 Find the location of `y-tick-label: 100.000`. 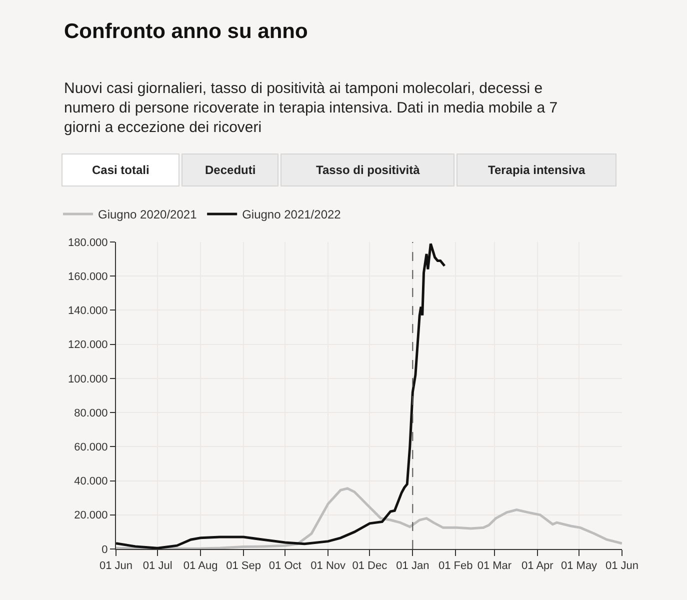

y-tick-label: 100.000 is located at coordinates (88, 379).